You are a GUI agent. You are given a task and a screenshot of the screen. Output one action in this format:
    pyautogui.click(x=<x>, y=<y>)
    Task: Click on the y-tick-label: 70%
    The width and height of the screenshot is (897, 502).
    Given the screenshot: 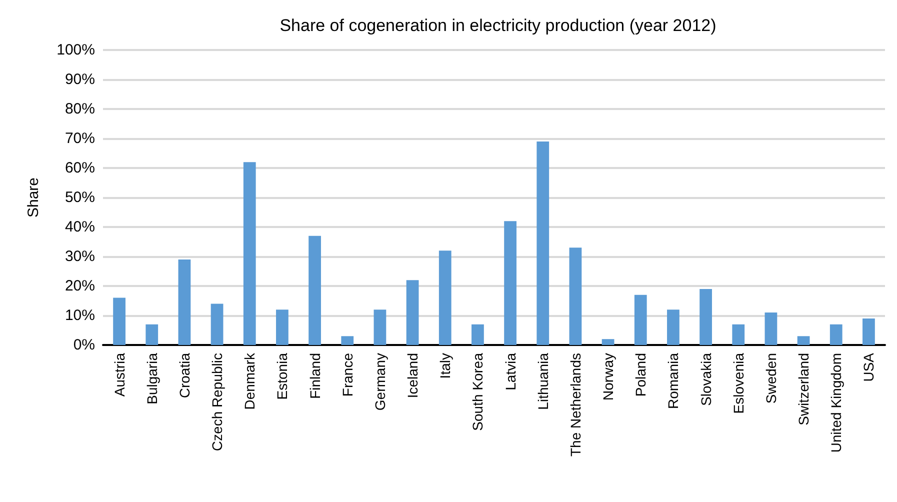 What is the action you would take?
    pyautogui.click(x=79, y=138)
    